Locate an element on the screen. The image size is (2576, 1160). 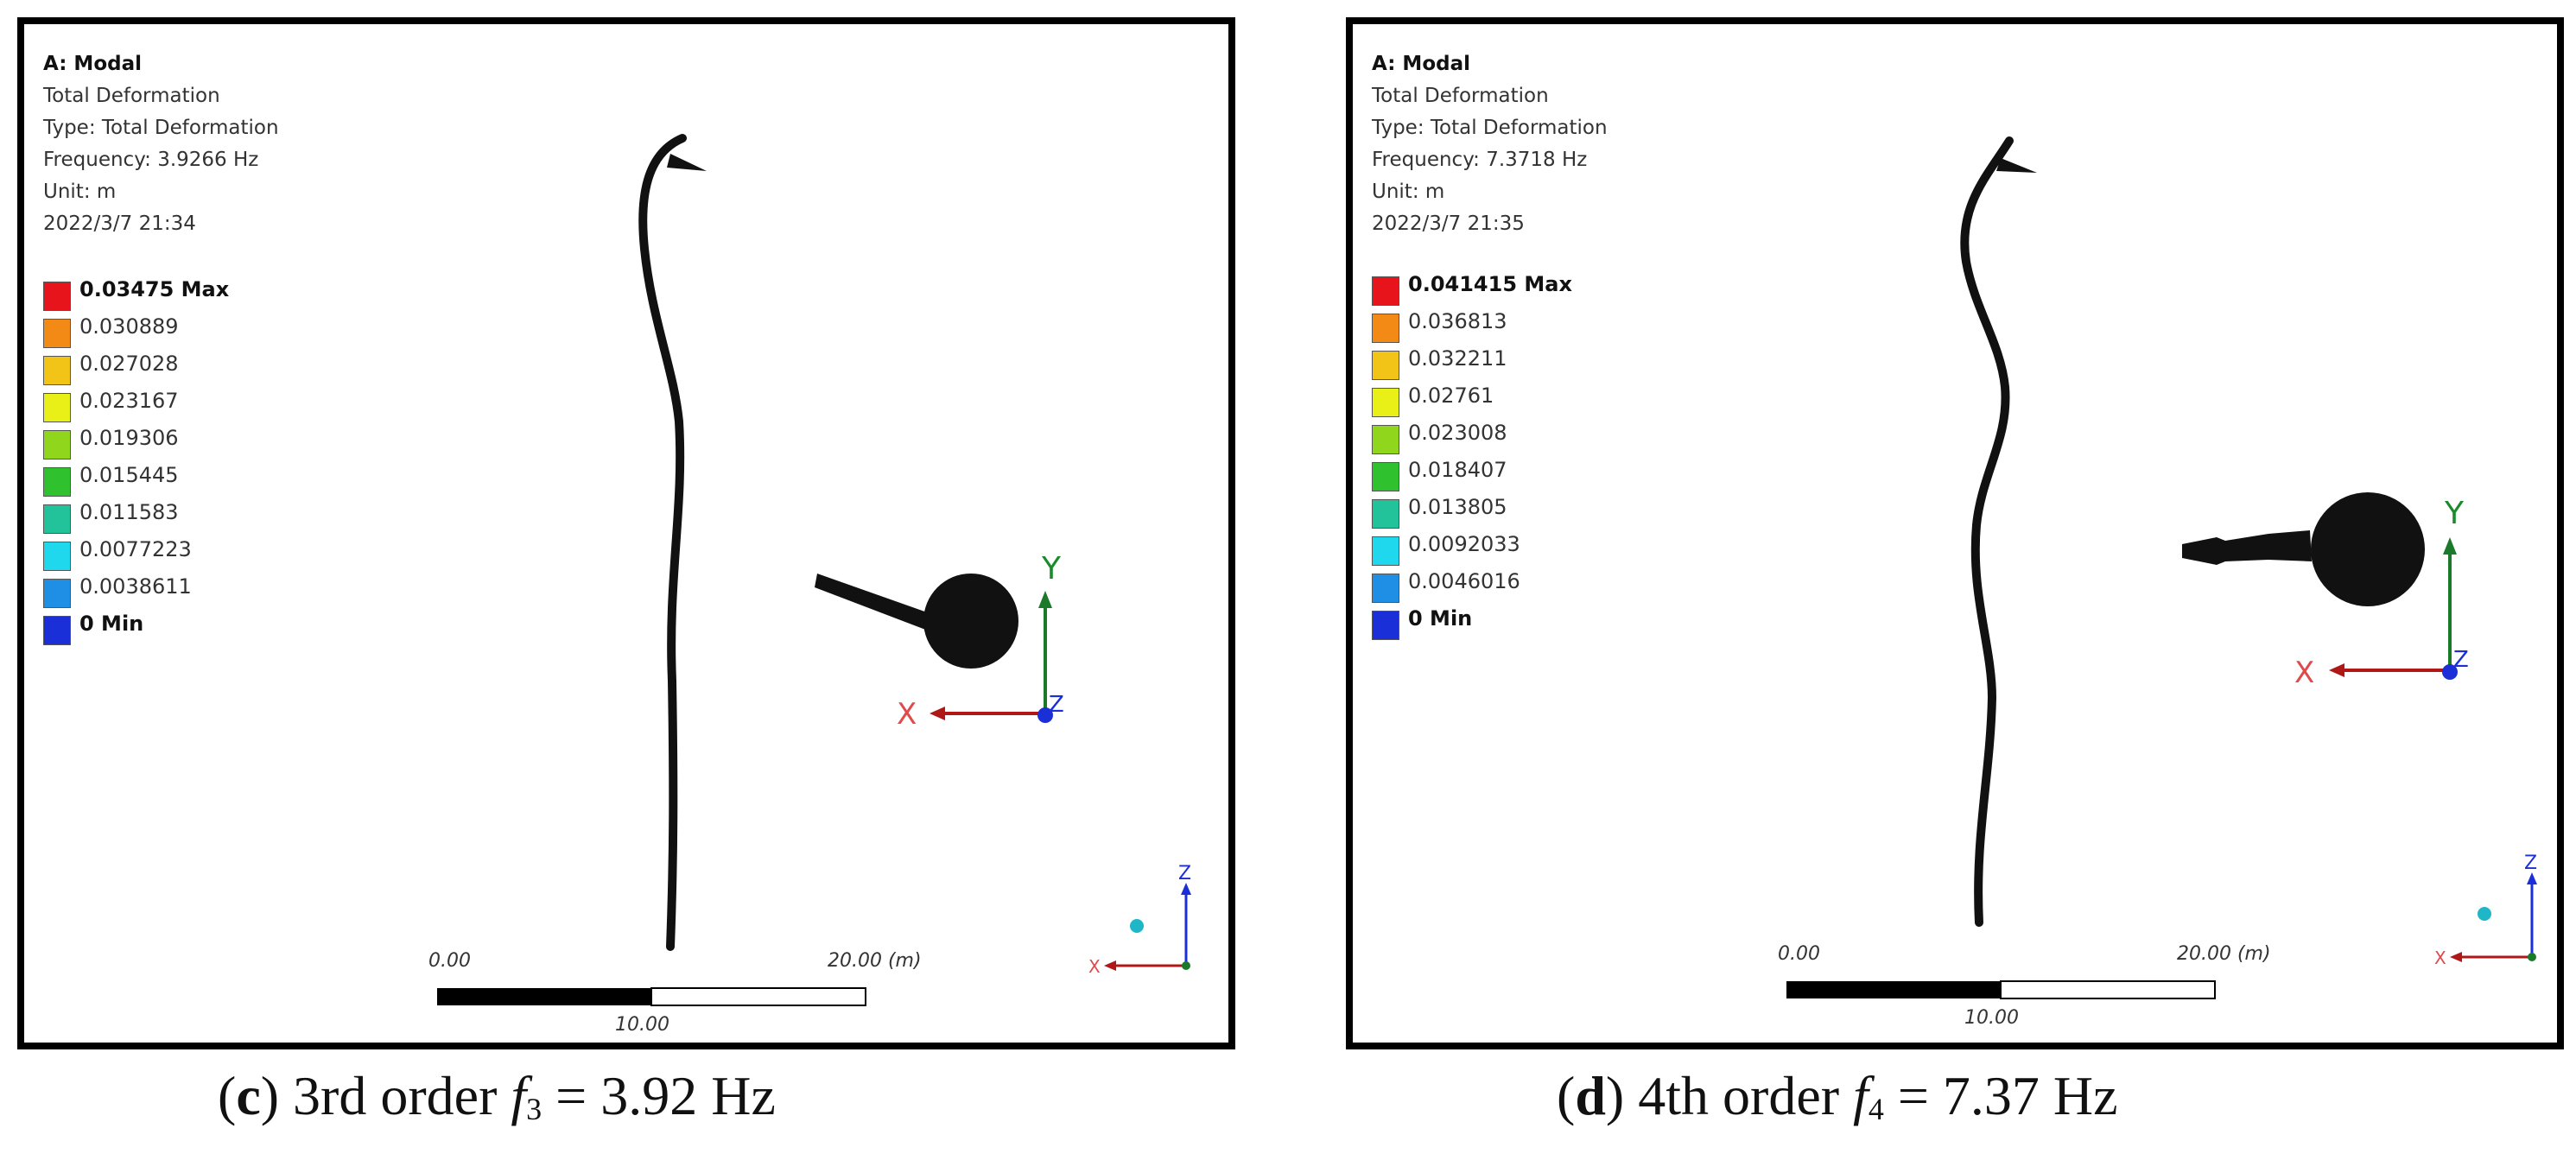
frequency-label: Frequency: 3.9266 Hz is located at coordinates (151, 160).